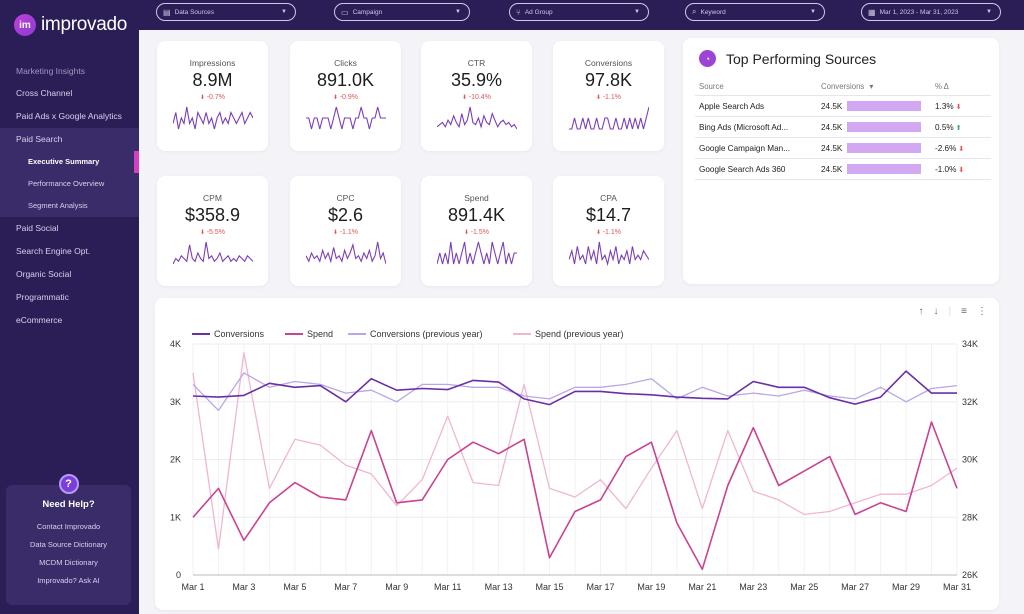 The height and width of the screenshot is (614, 1024). I want to click on pct-change-cell: 0.5% ⬆, so click(956, 127).